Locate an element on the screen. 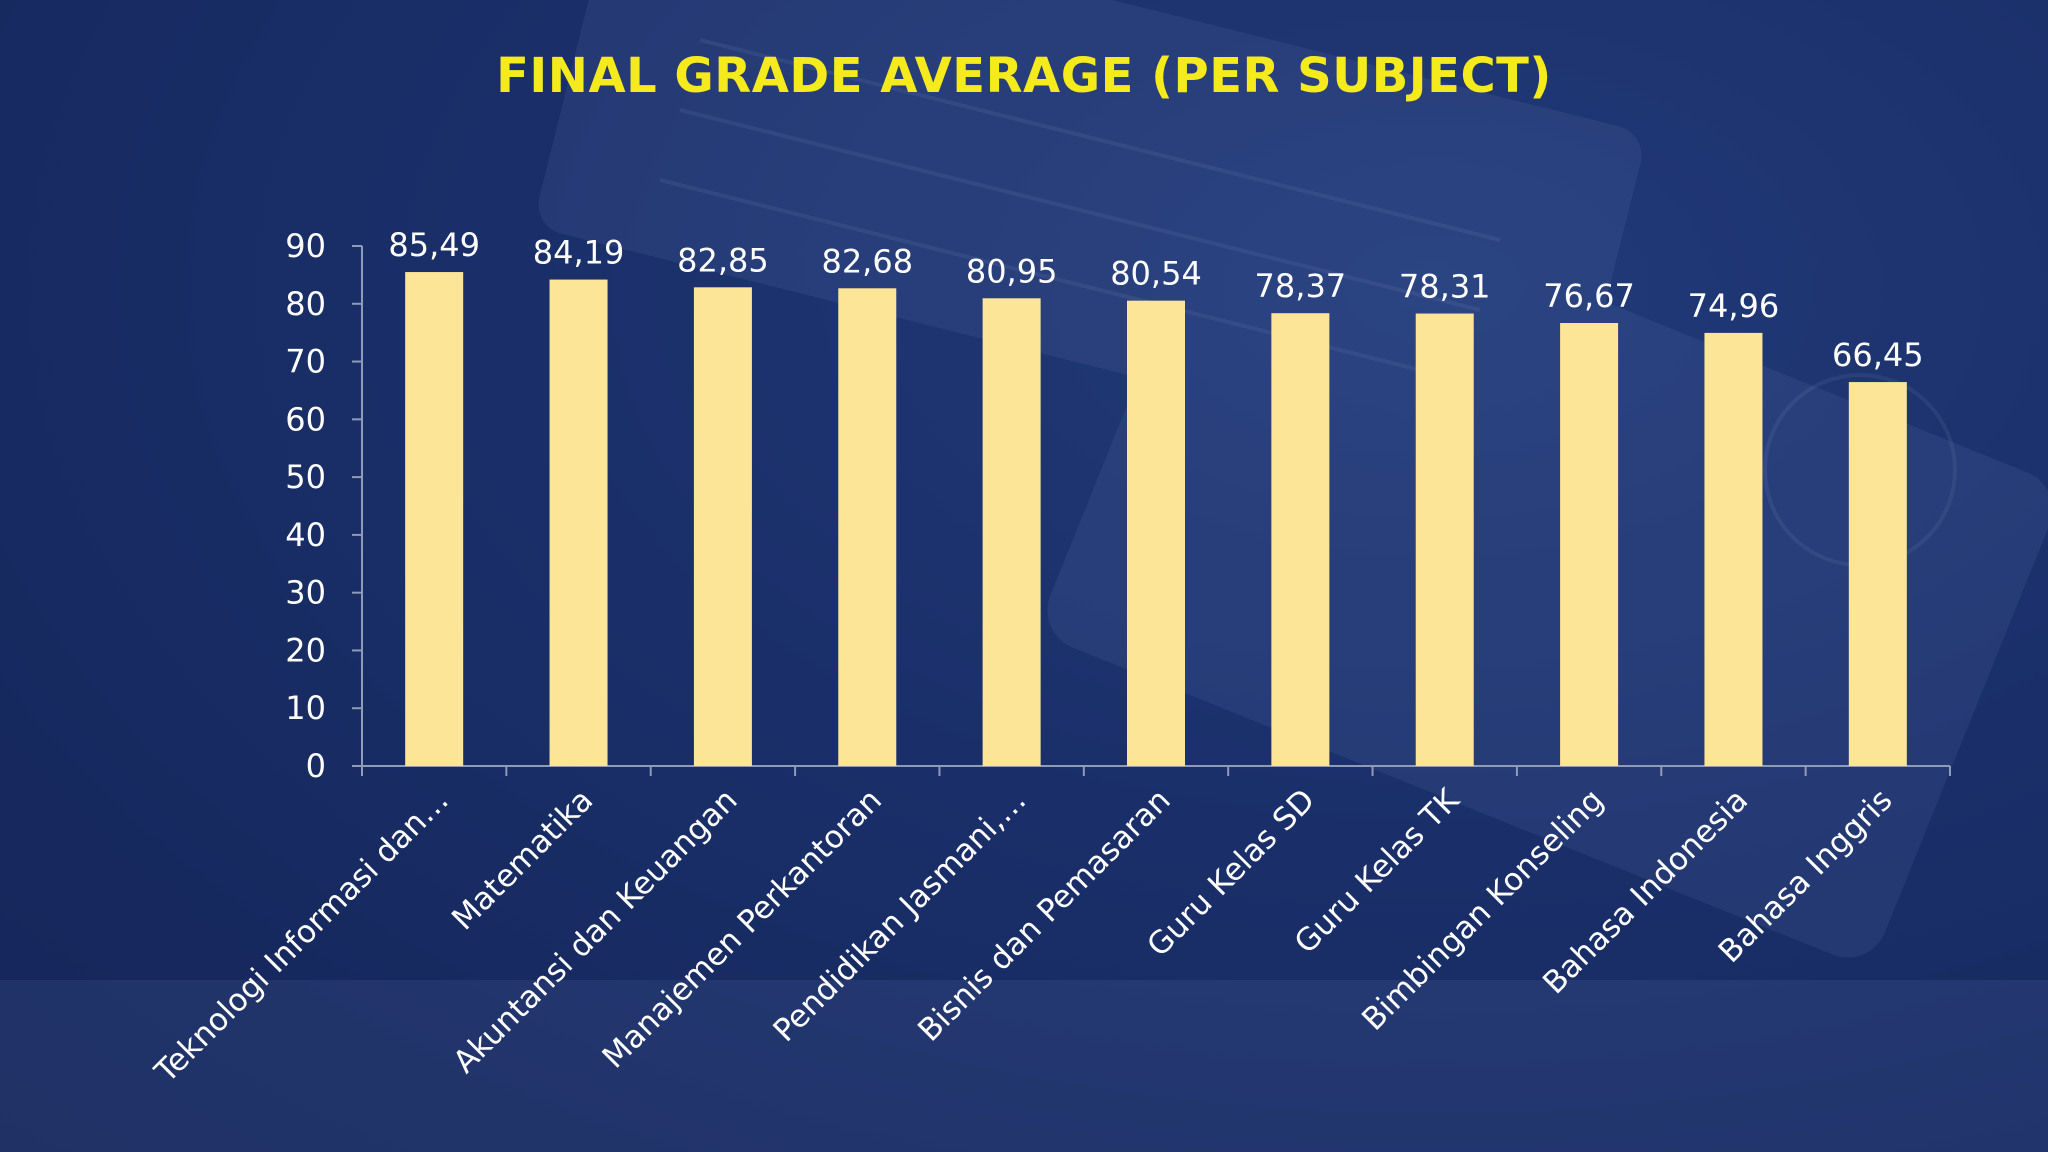 The image size is (2048, 1152). data-label-6: 80,54 is located at coordinates (1156, 274).